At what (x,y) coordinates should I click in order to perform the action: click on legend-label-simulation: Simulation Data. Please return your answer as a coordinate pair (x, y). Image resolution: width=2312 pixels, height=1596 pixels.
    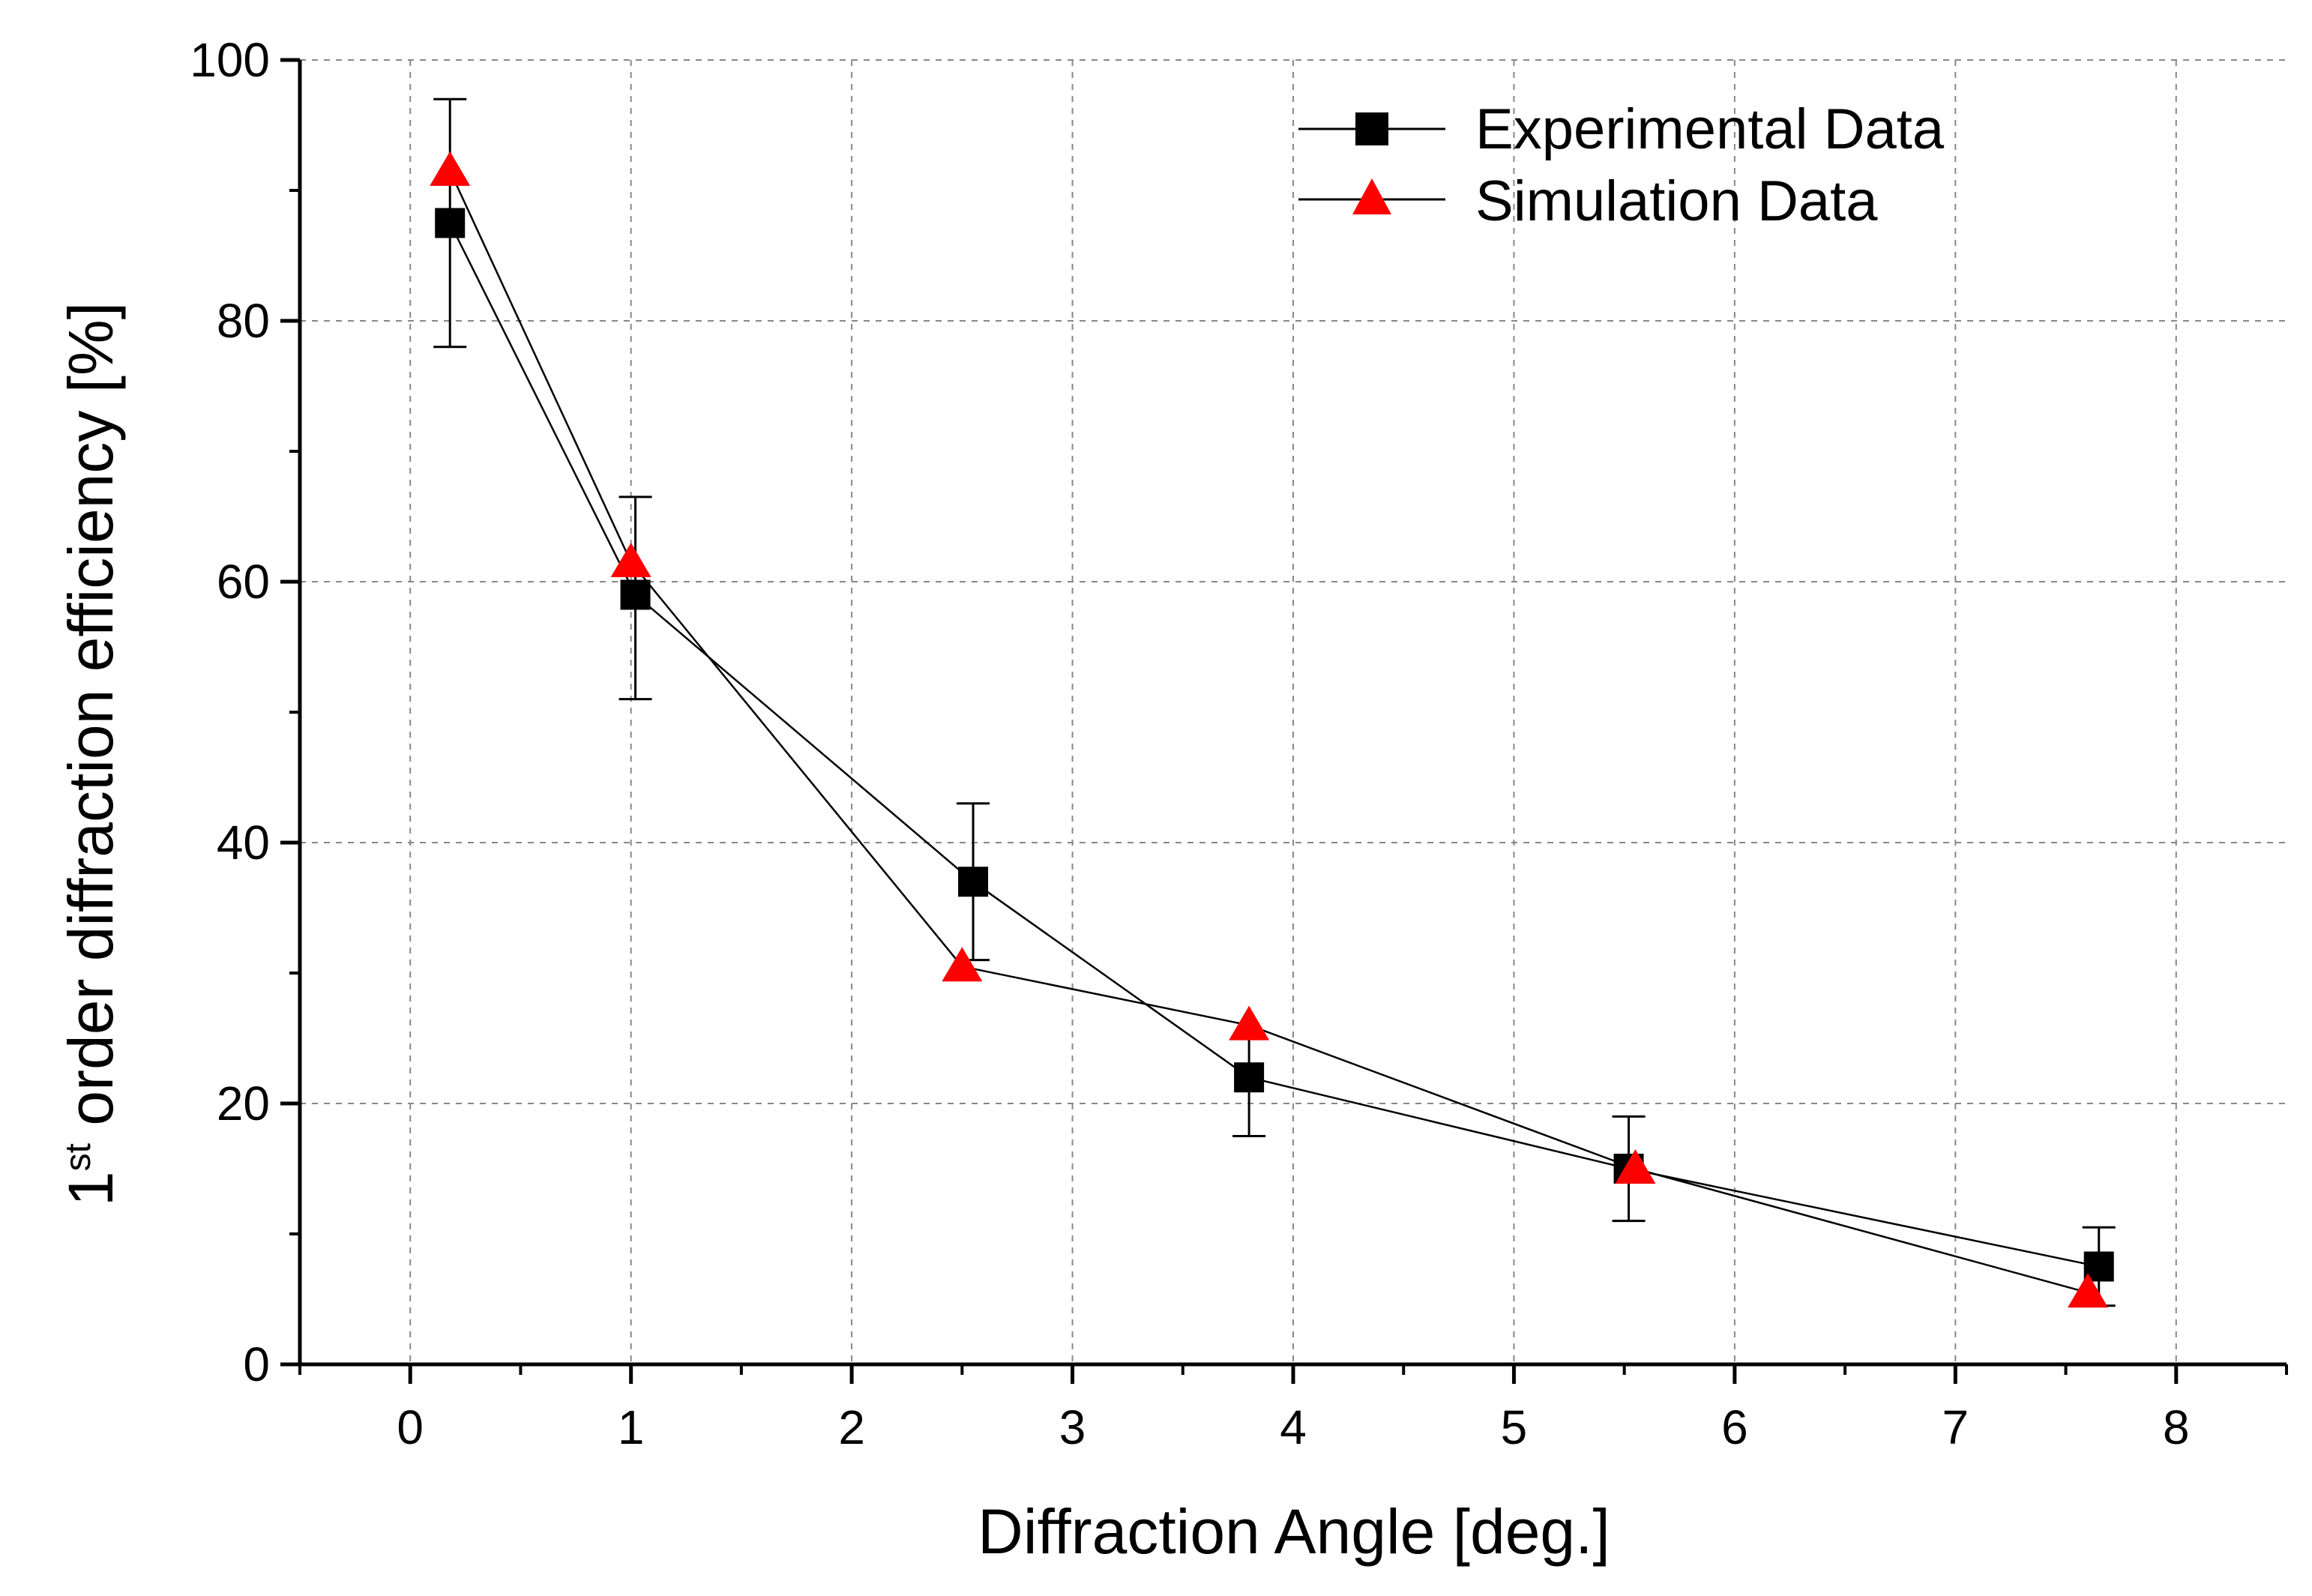
    Looking at the image, I should click on (1676, 201).